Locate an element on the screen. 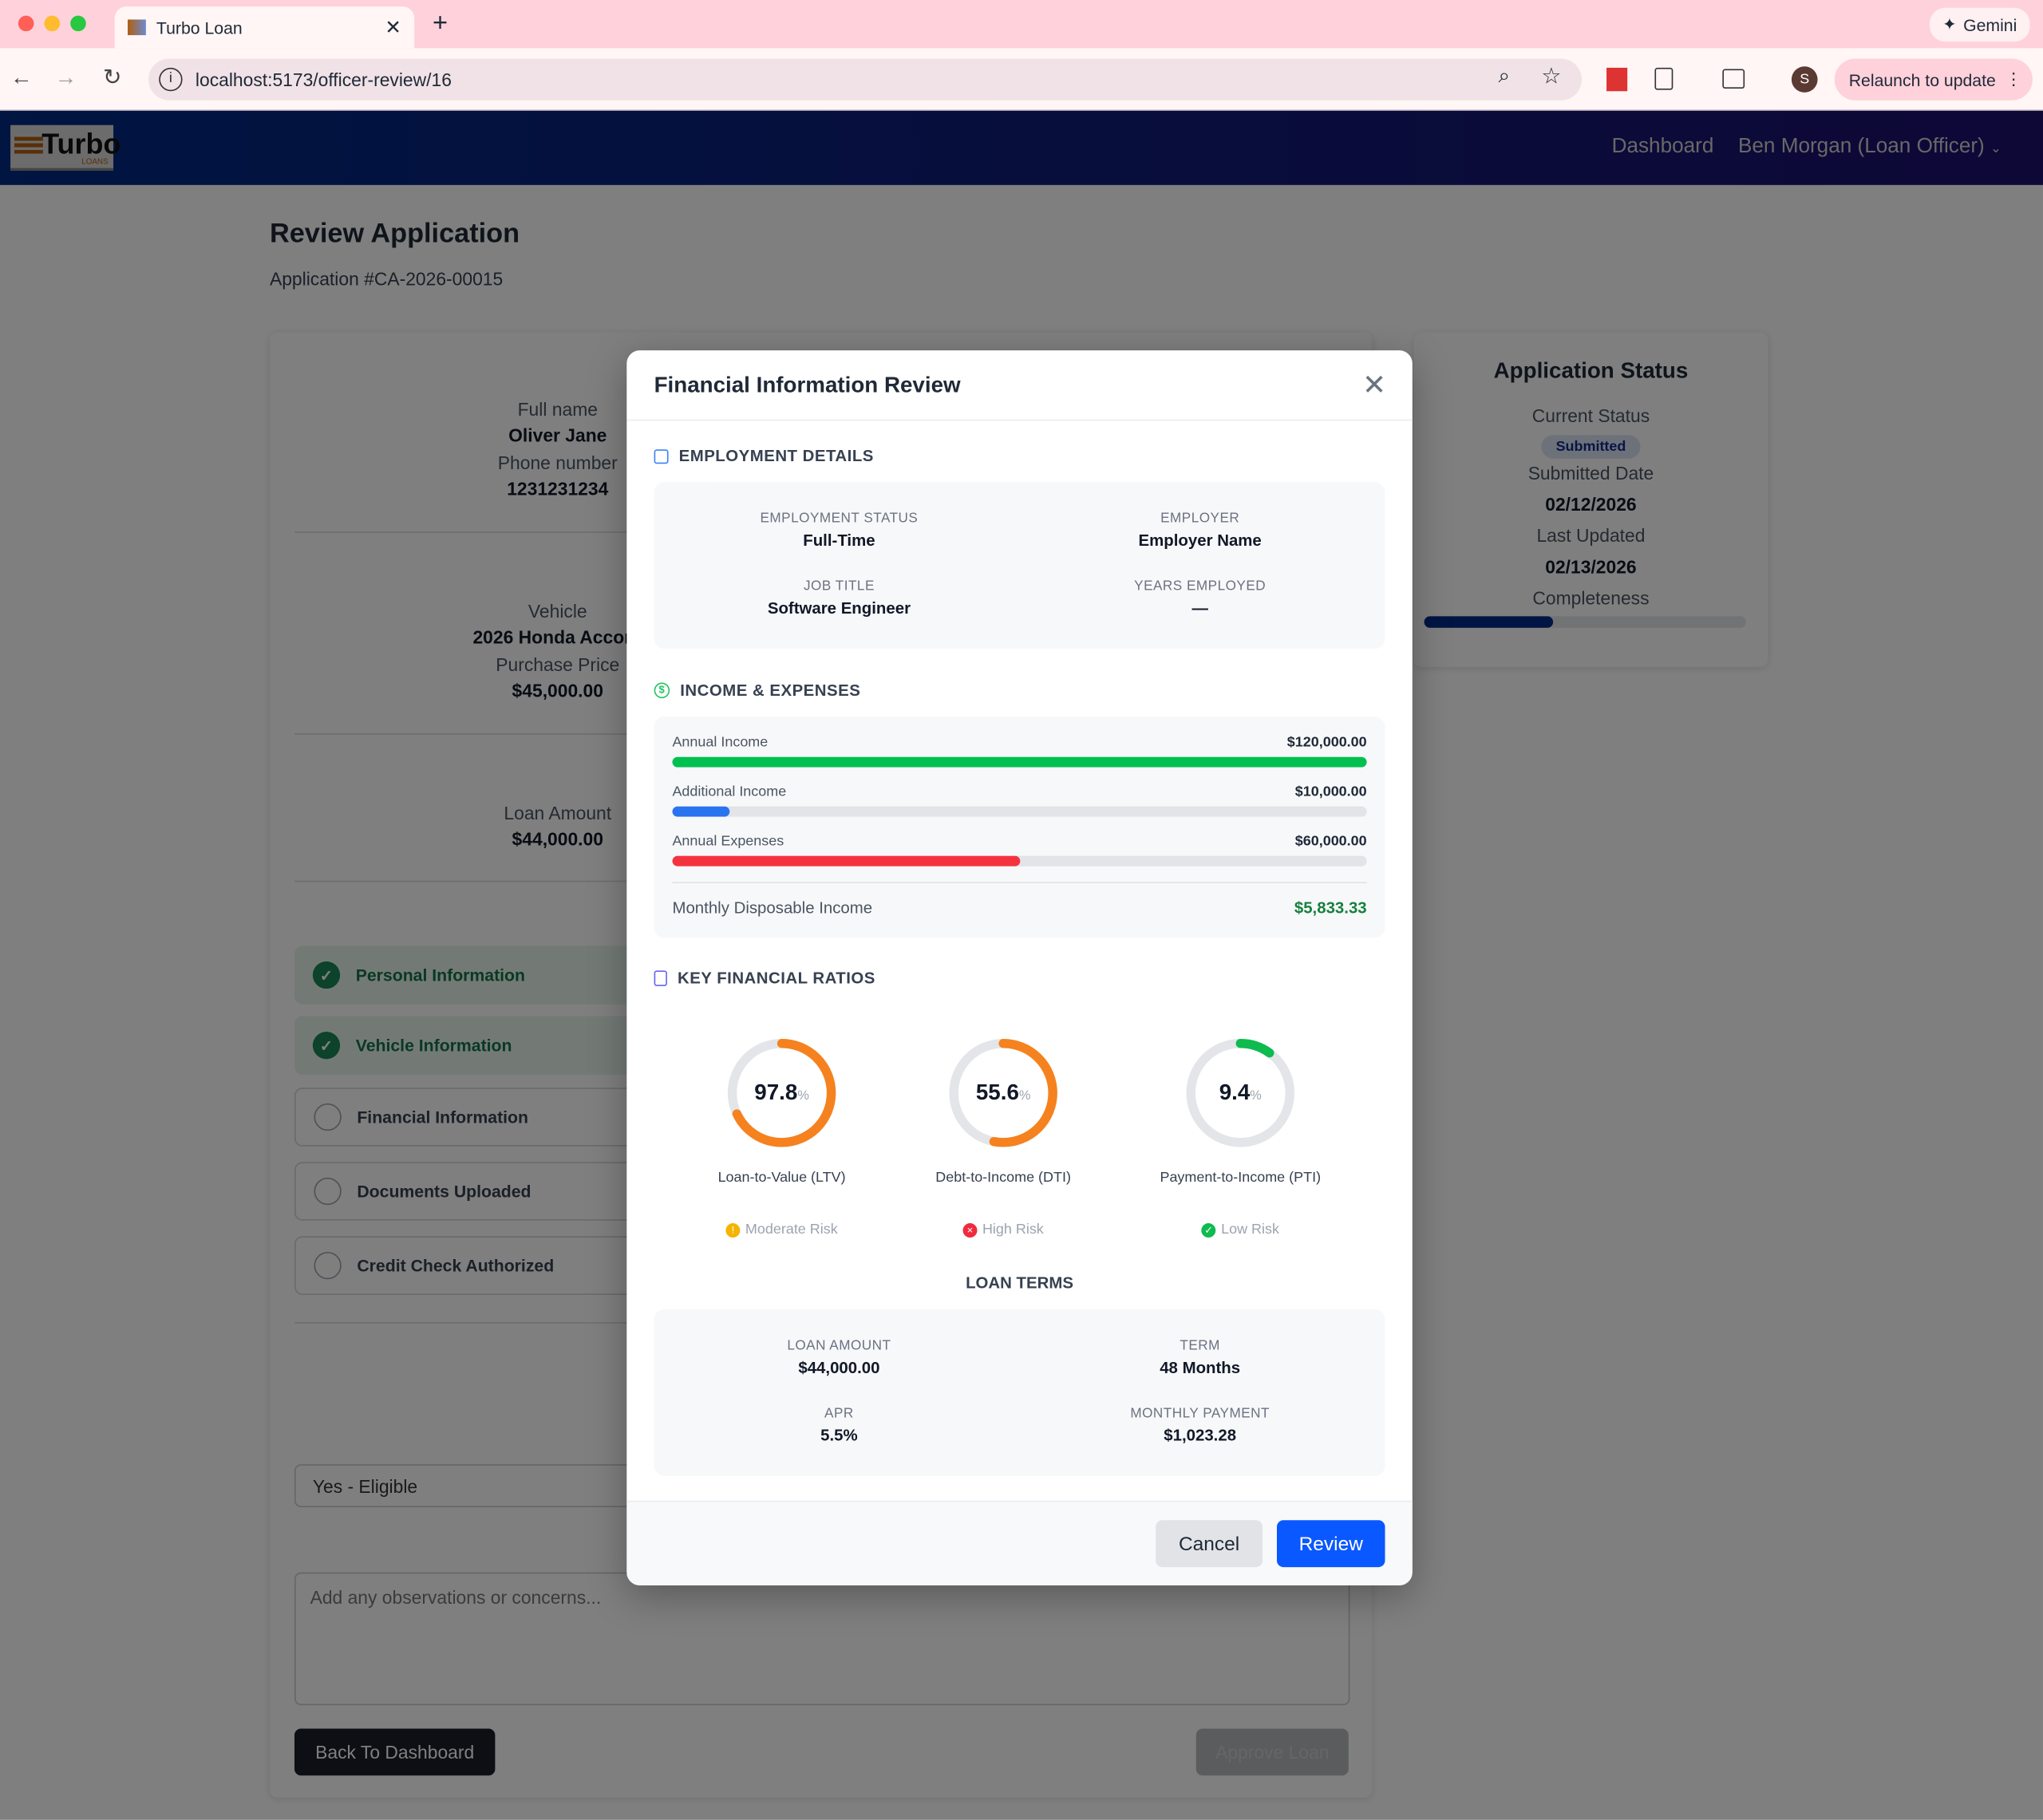  relaunch-label: Relaunch to update is located at coordinates (1922, 79).